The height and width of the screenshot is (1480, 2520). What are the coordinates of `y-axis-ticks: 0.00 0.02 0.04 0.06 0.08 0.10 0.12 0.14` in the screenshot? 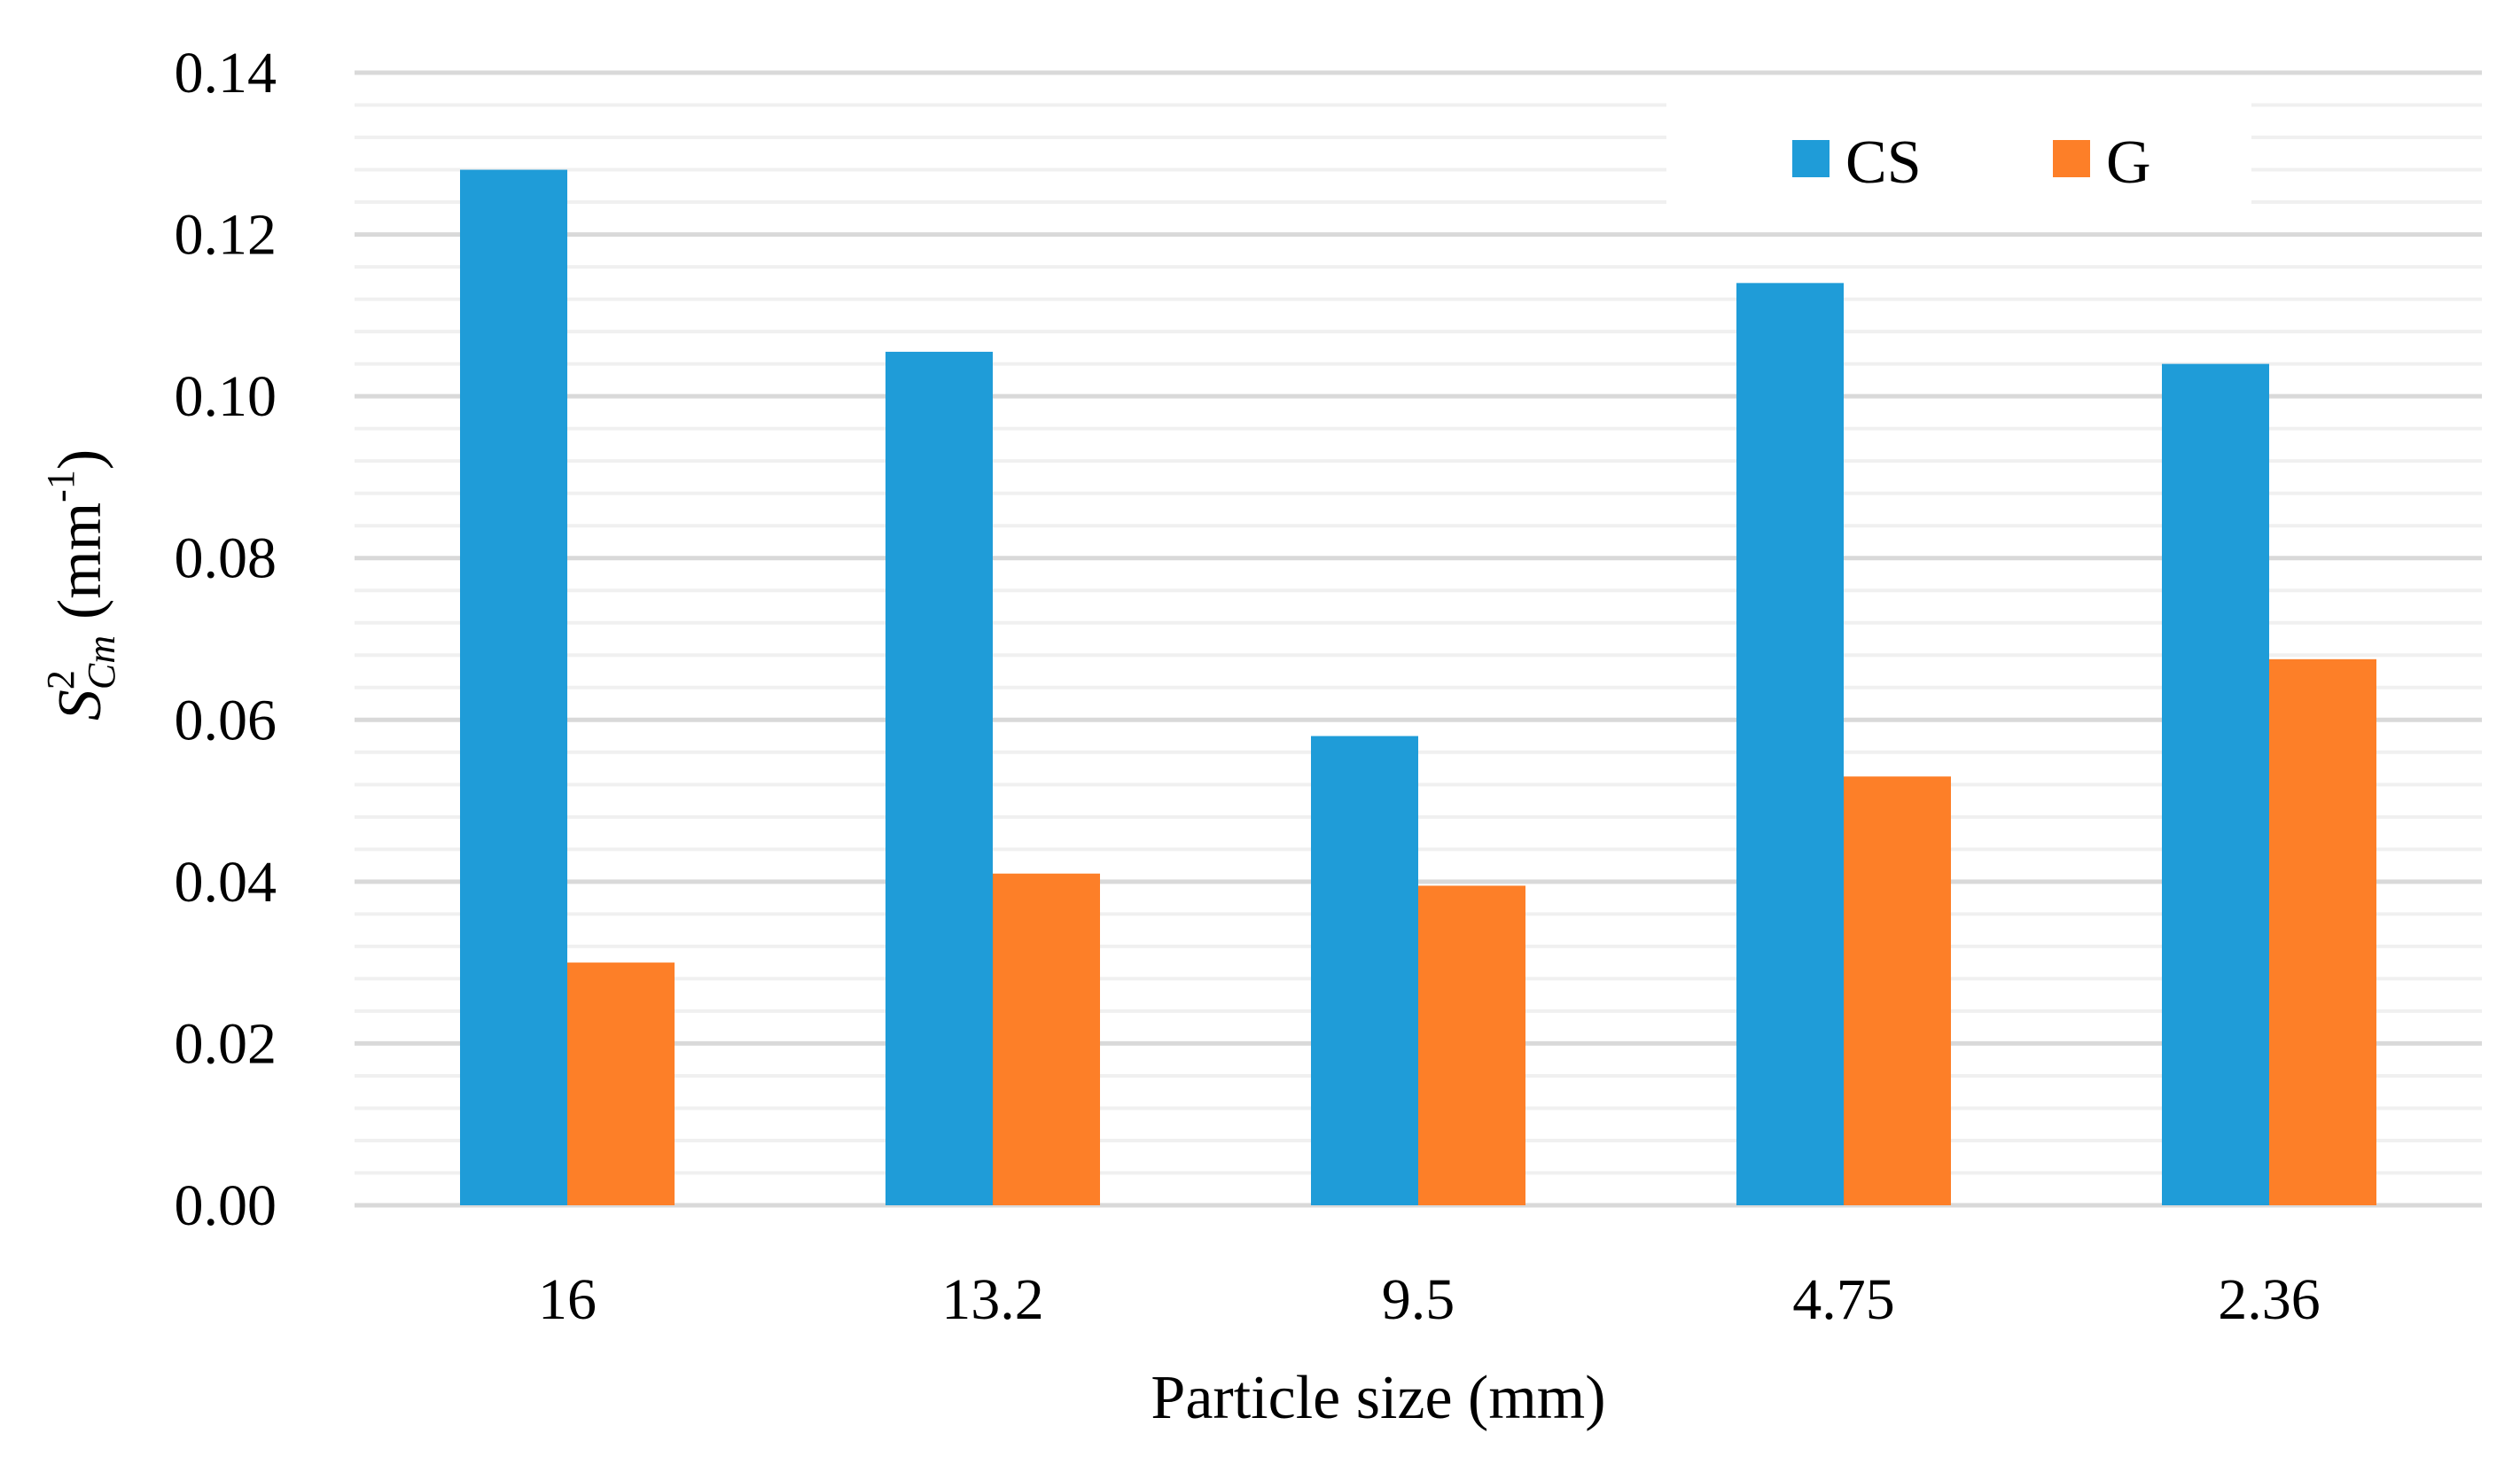 It's located at (226, 639).